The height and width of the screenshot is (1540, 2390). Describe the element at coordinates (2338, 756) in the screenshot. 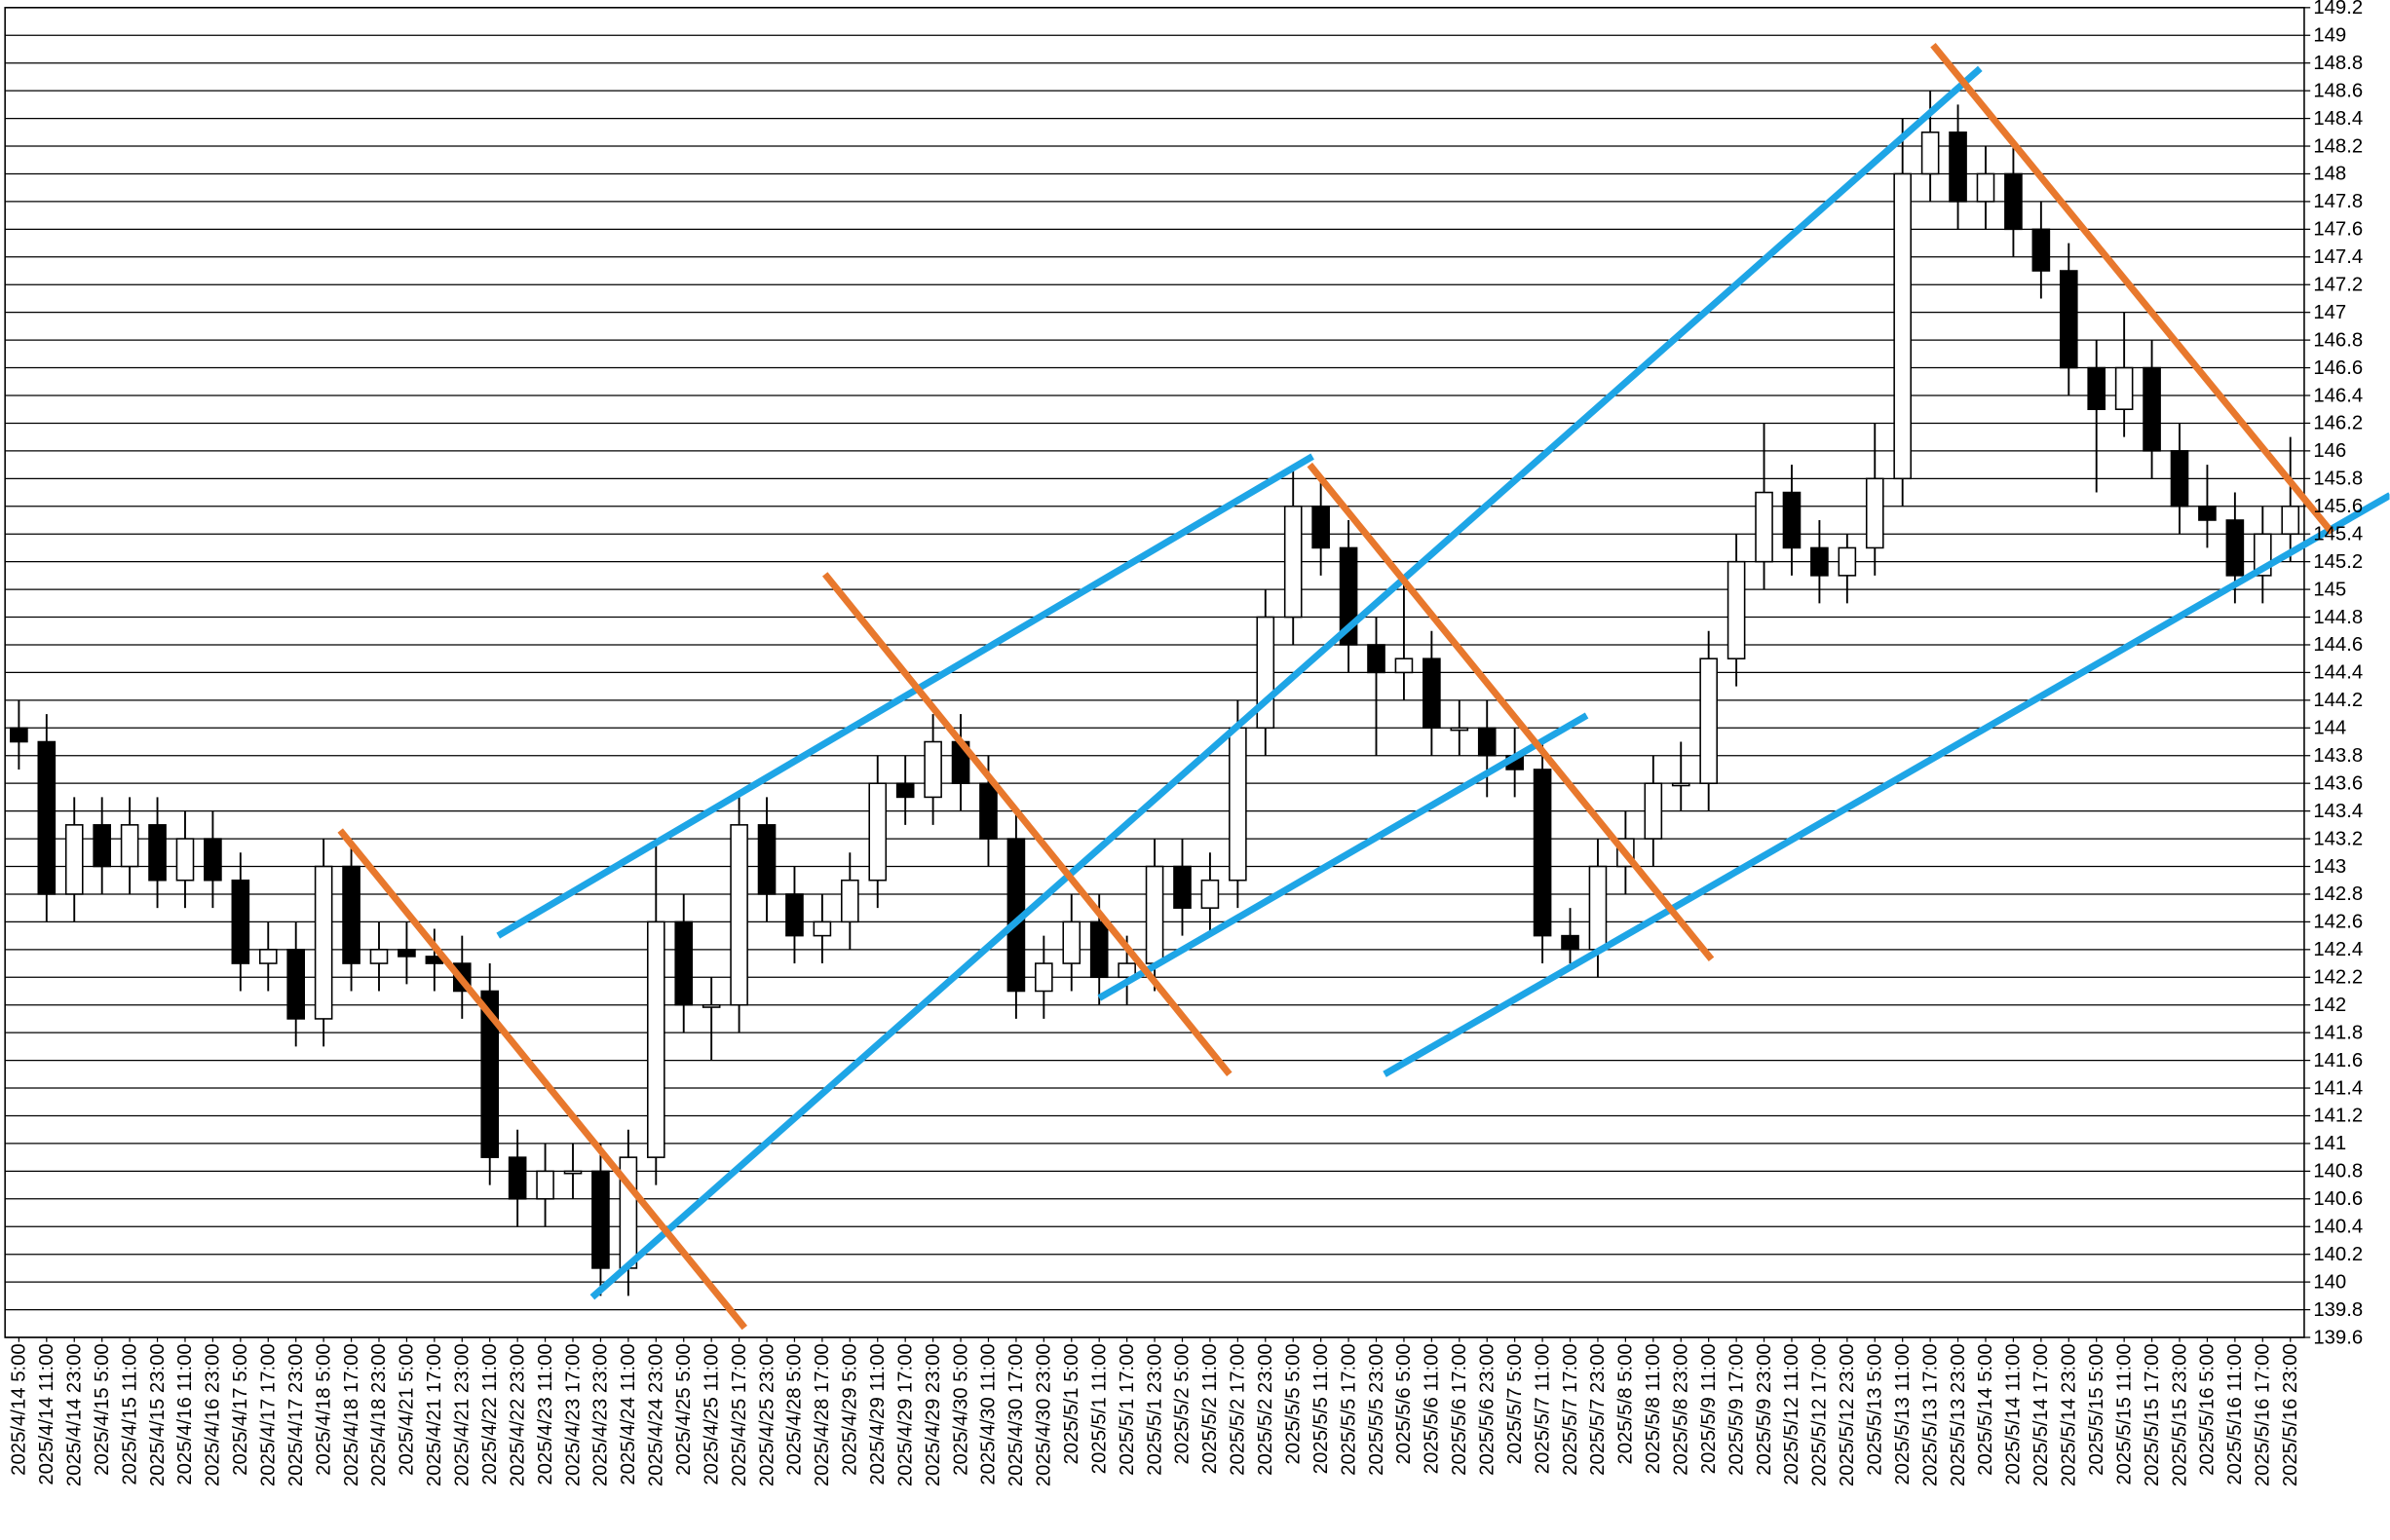

I see `y-tick-label: 143.8` at that location.